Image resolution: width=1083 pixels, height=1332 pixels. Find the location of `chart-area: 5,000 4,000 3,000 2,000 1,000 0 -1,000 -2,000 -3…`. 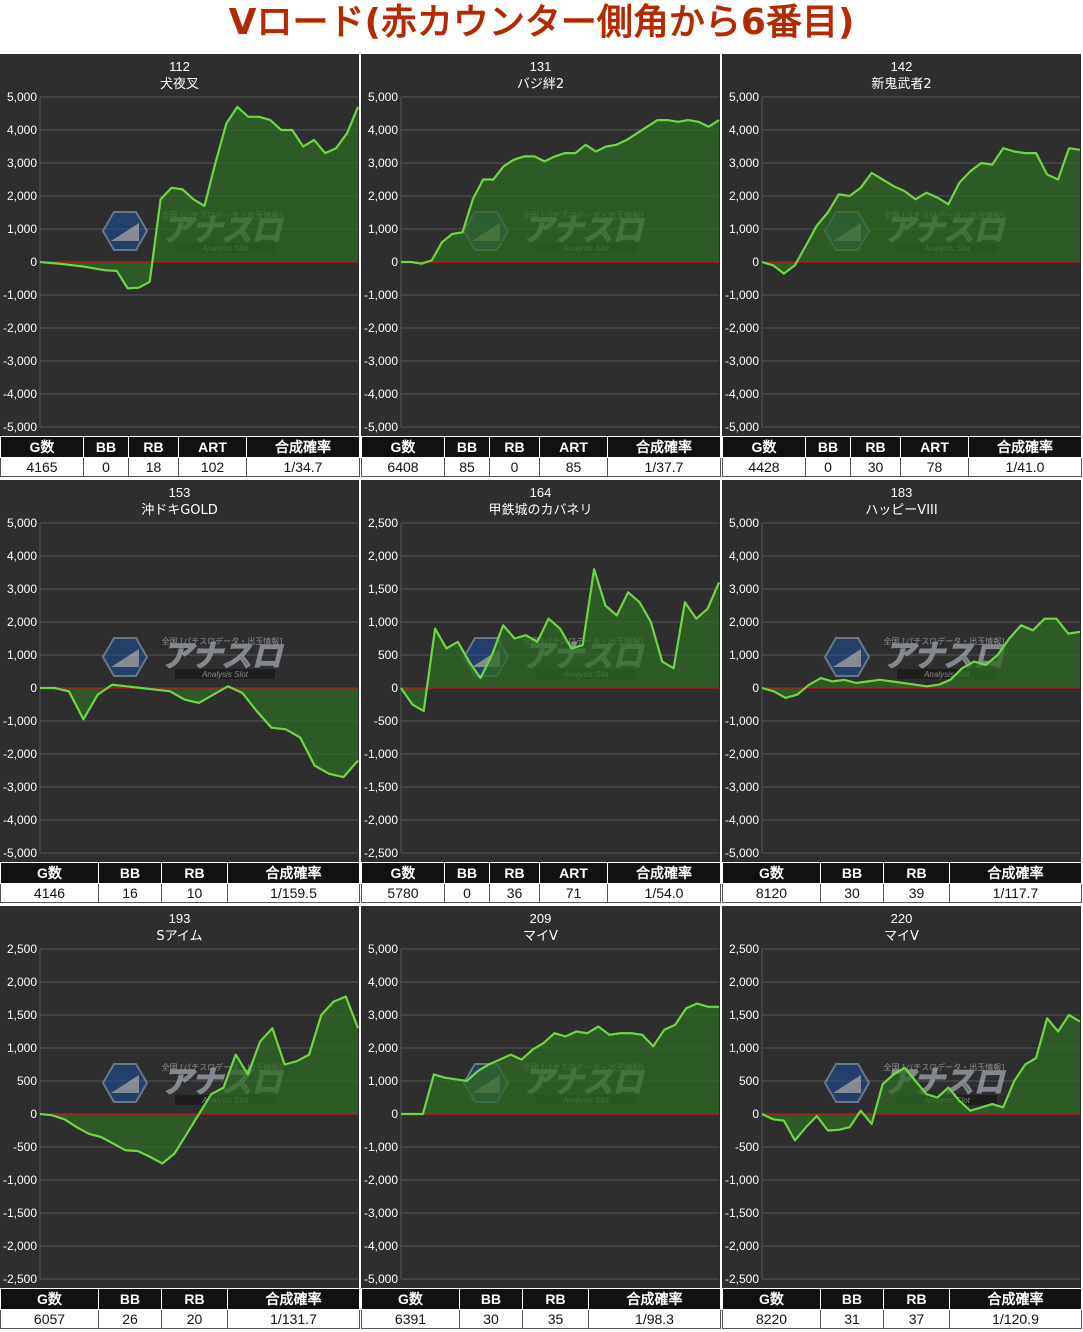

chart-area: 5,000 4,000 3,000 2,000 1,000 0 -1,000 -2,000 -3… is located at coordinates (901, 671).